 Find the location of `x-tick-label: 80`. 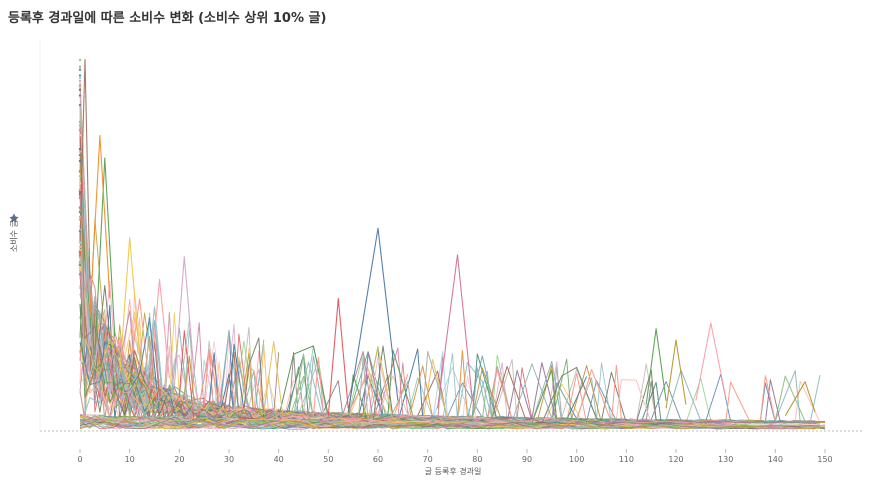

x-tick-label: 80 is located at coordinates (477, 459).